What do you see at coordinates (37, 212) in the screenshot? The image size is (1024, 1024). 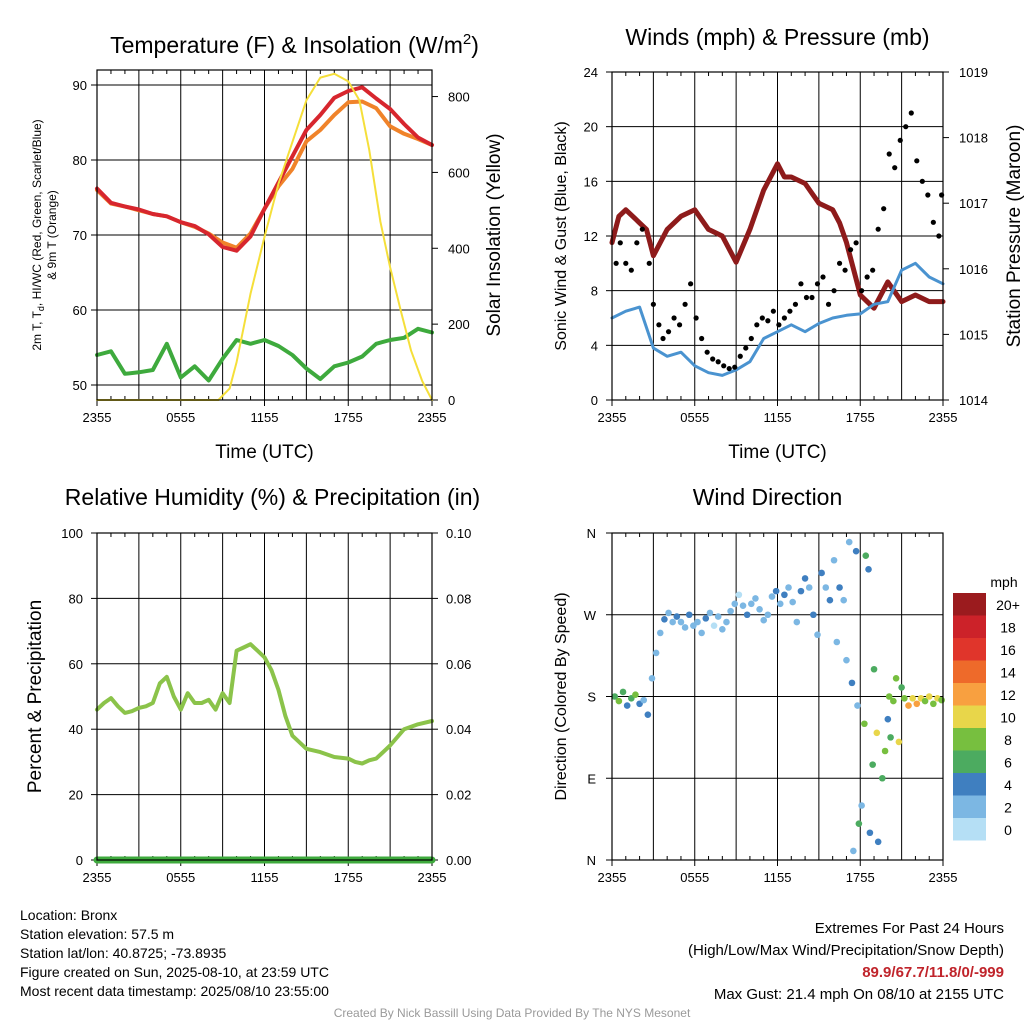 I see `y-axis-label-part: , HI/WC (Red, Green, Scarlet/Blue)` at bounding box center [37, 212].